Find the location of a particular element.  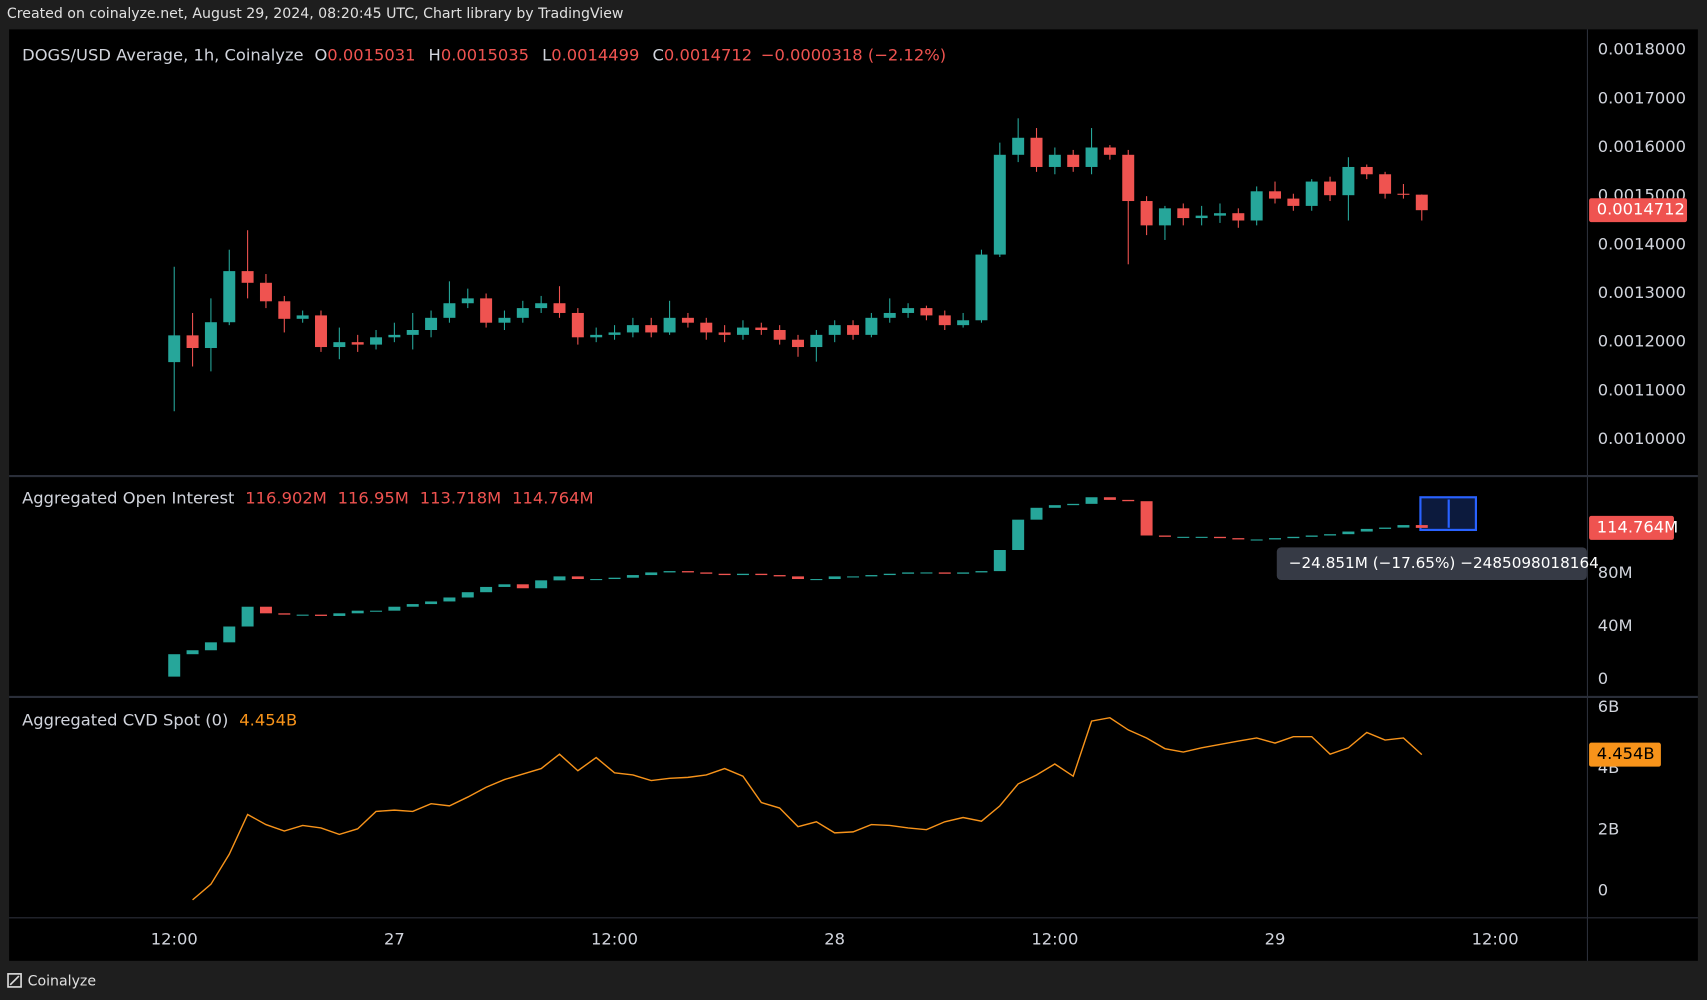

y-tick-label: 0.0018000 is located at coordinates (1642, 49).